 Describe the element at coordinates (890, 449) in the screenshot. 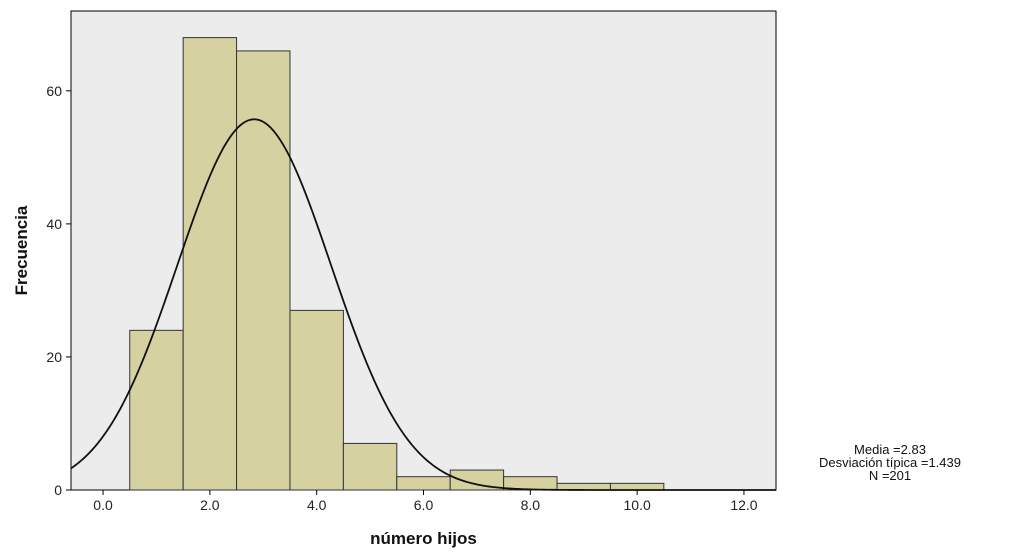

I see `mean-stat: Media =2.83` at that location.